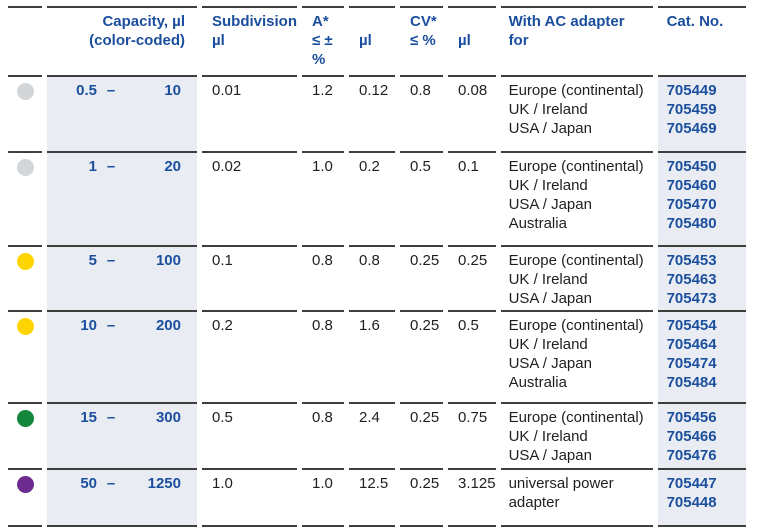  What do you see at coordinates (25, 41) in the screenshot?
I see `header-color-code` at bounding box center [25, 41].